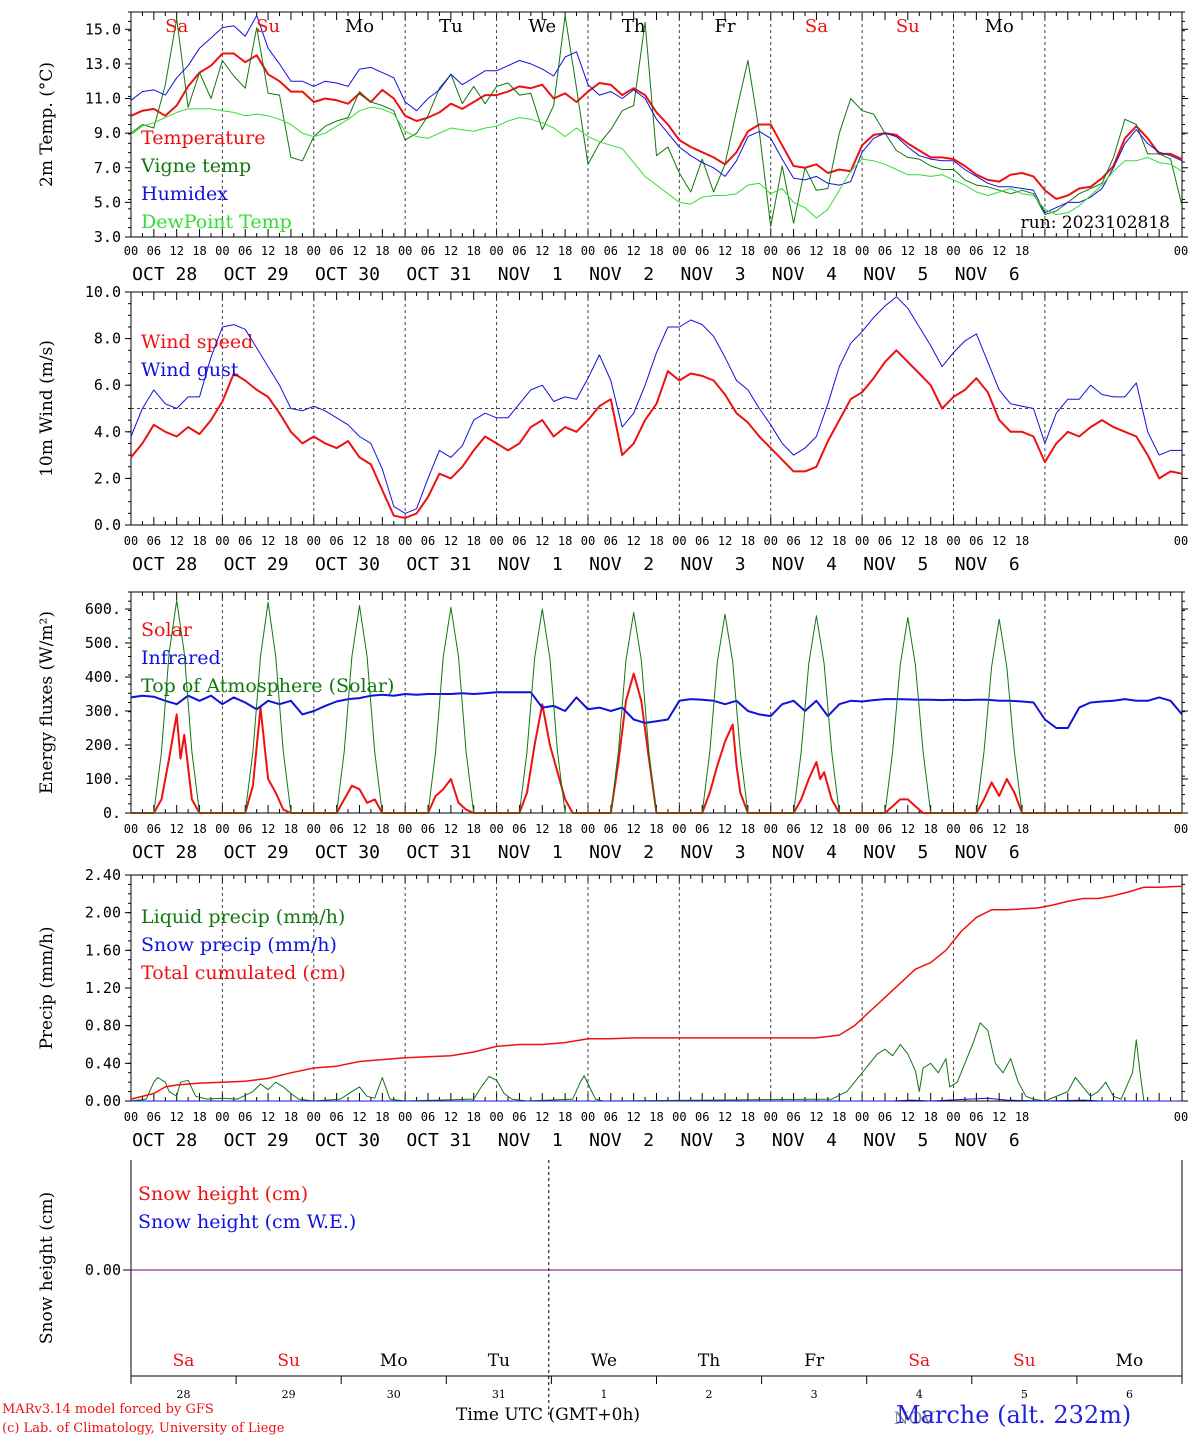 The image size is (1194, 1444). I want to click on weekday-label: Tu, so click(451, 26).